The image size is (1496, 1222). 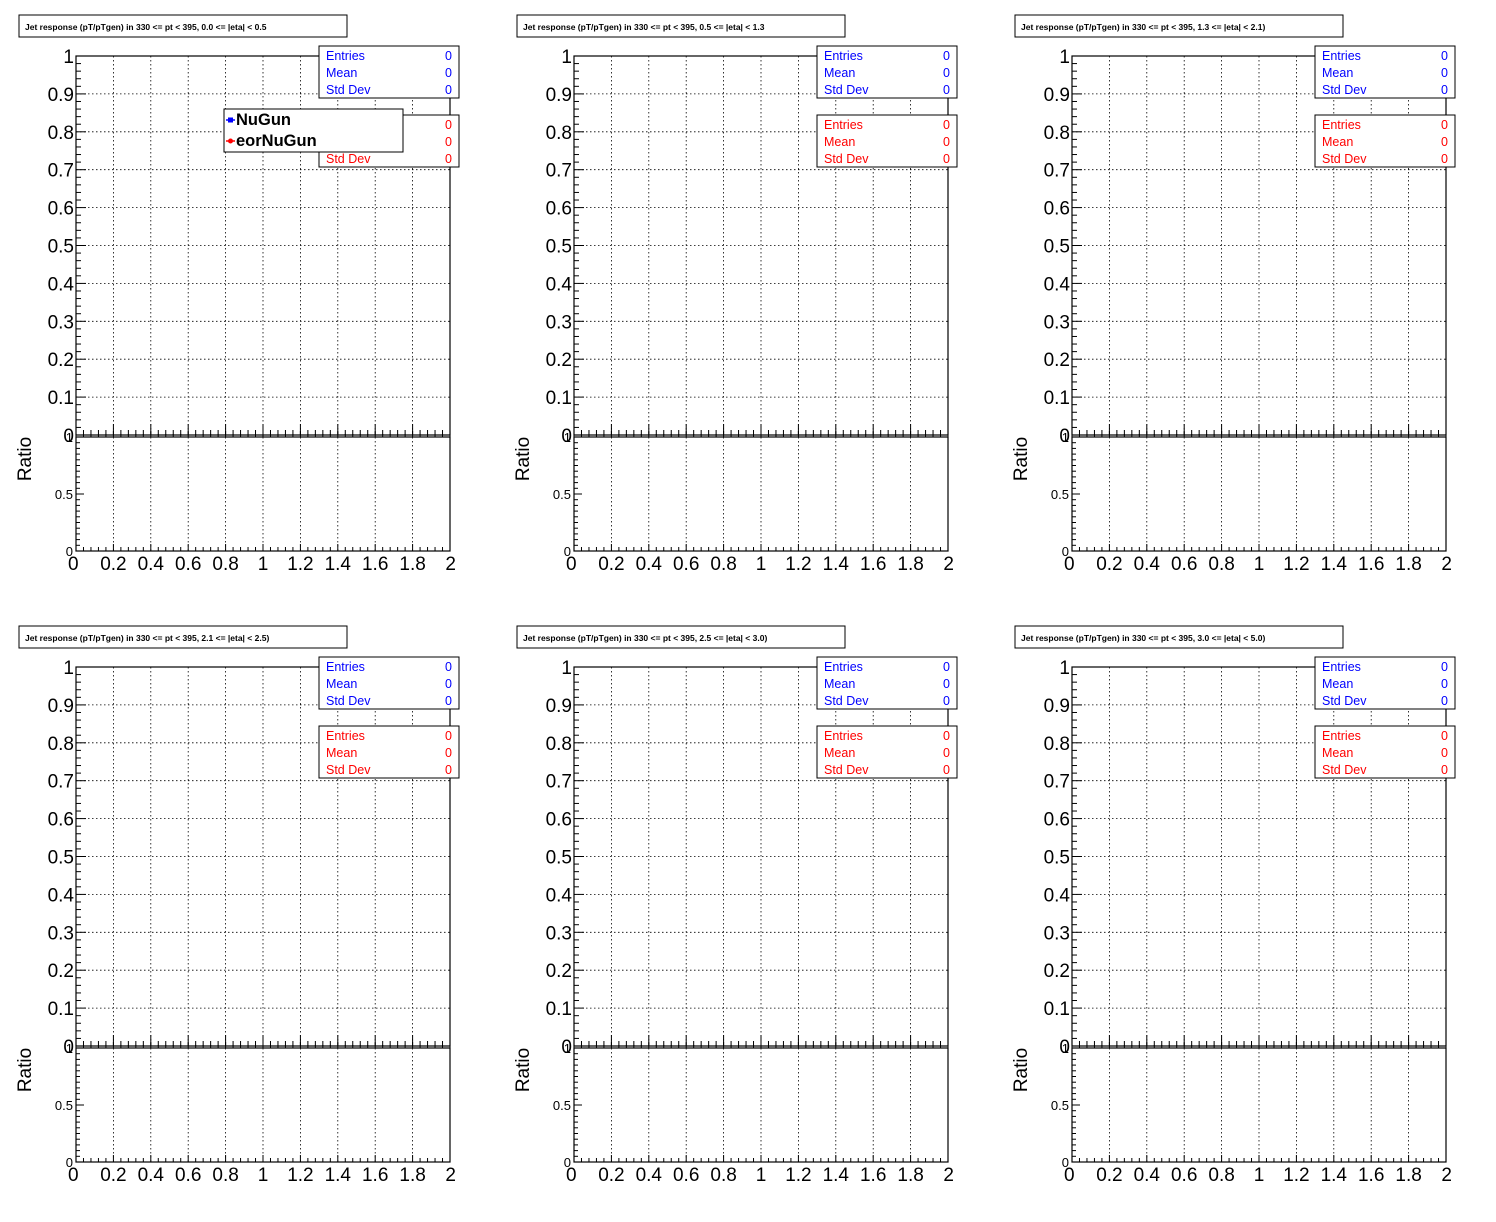 What do you see at coordinates (1069, 1175) in the screenshot?
I see `x-tick-label: 0` at bounding box center [1069, 1175].